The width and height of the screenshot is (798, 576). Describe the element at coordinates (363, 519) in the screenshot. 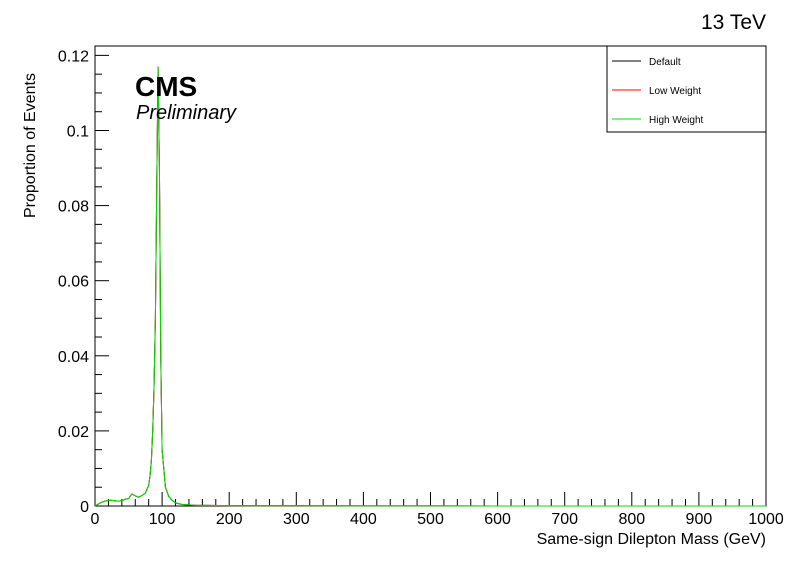

I see `x-tick-label: 400` at that location.